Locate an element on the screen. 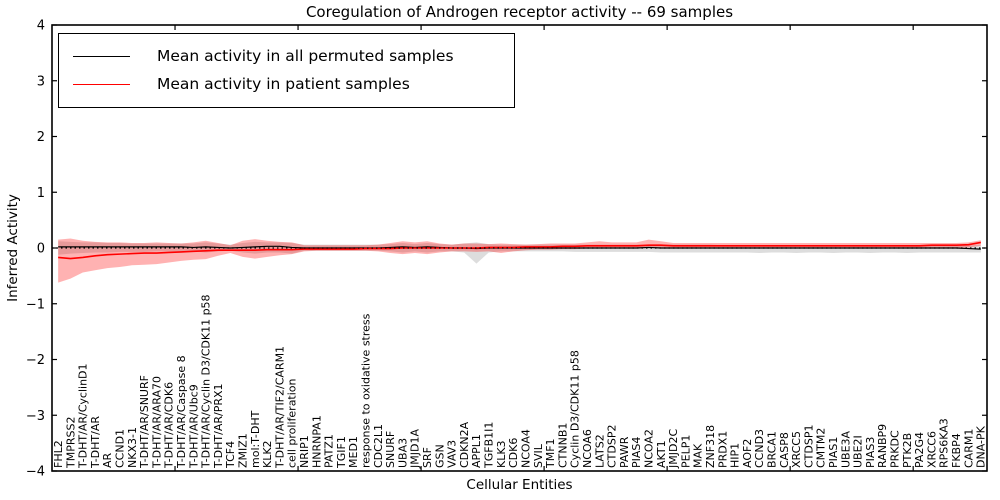 This screenshot has width=1000, height=500. x-category-label: FHL2 is located at coordinates (58, 454).